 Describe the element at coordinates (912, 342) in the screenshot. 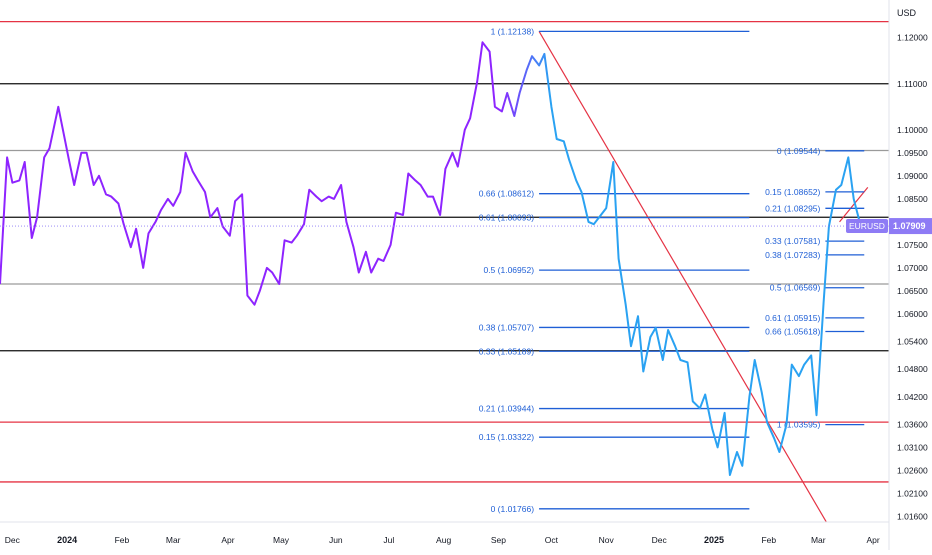

I see `y-tick-label: 1.05400` at that location.